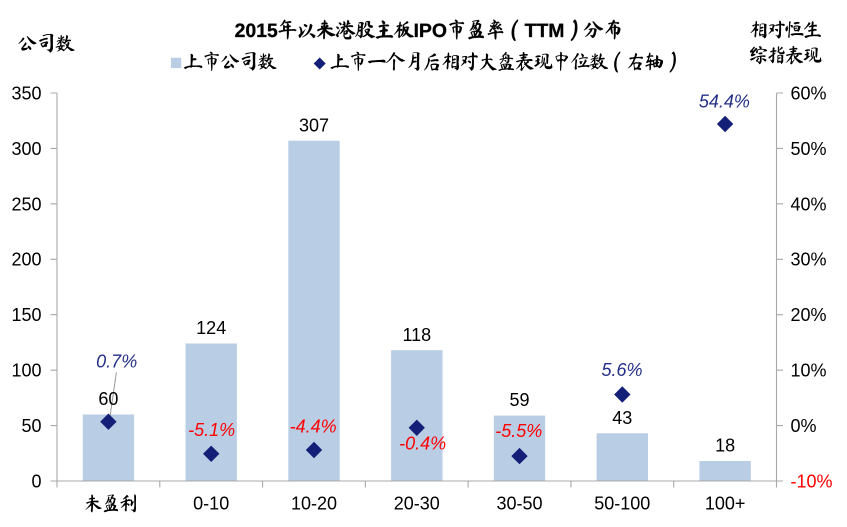 Image resolution: width=847 pixels, height=527 pixels. Describe the element at coordinates (108, 399) in the screenshot. I see `svg-text: 60` at that location.